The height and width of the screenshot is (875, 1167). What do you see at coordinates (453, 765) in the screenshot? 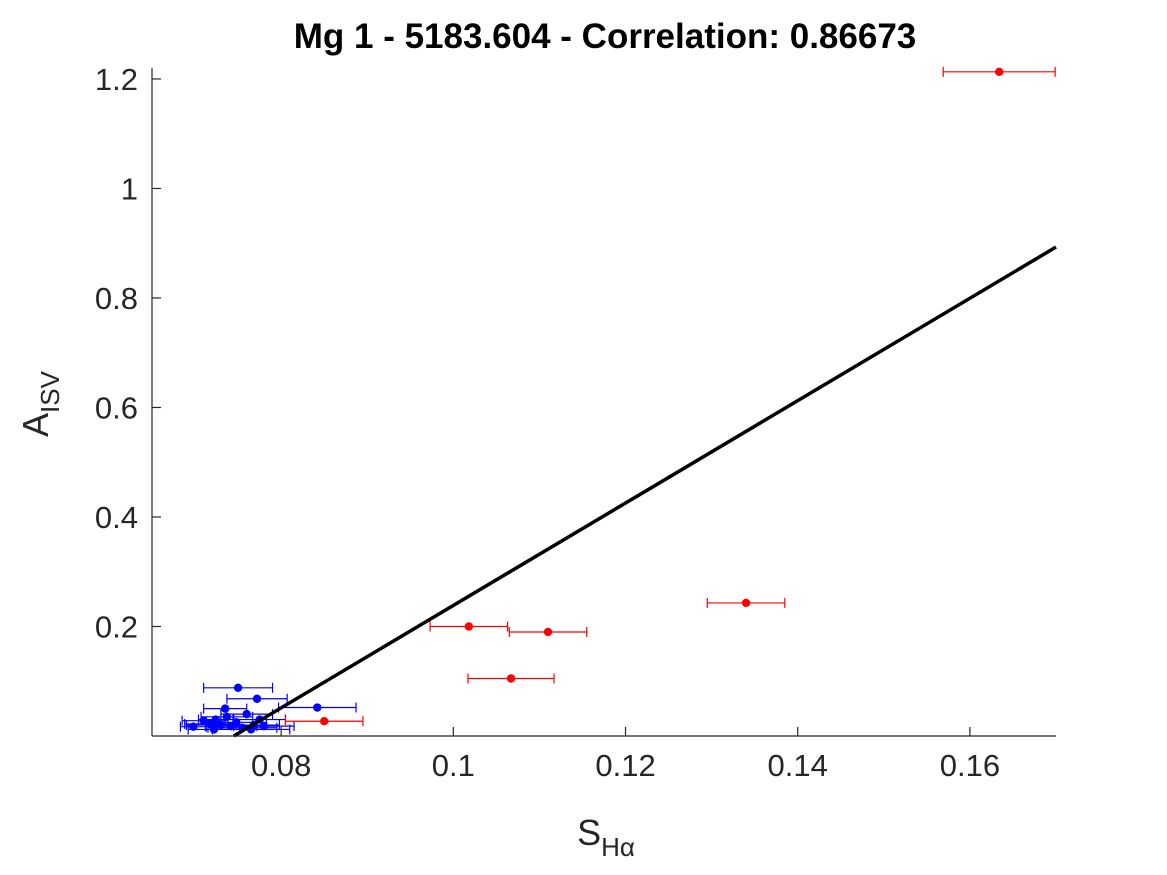
I see `x-tick-label: 0.1` at bounding box center [453, 765].